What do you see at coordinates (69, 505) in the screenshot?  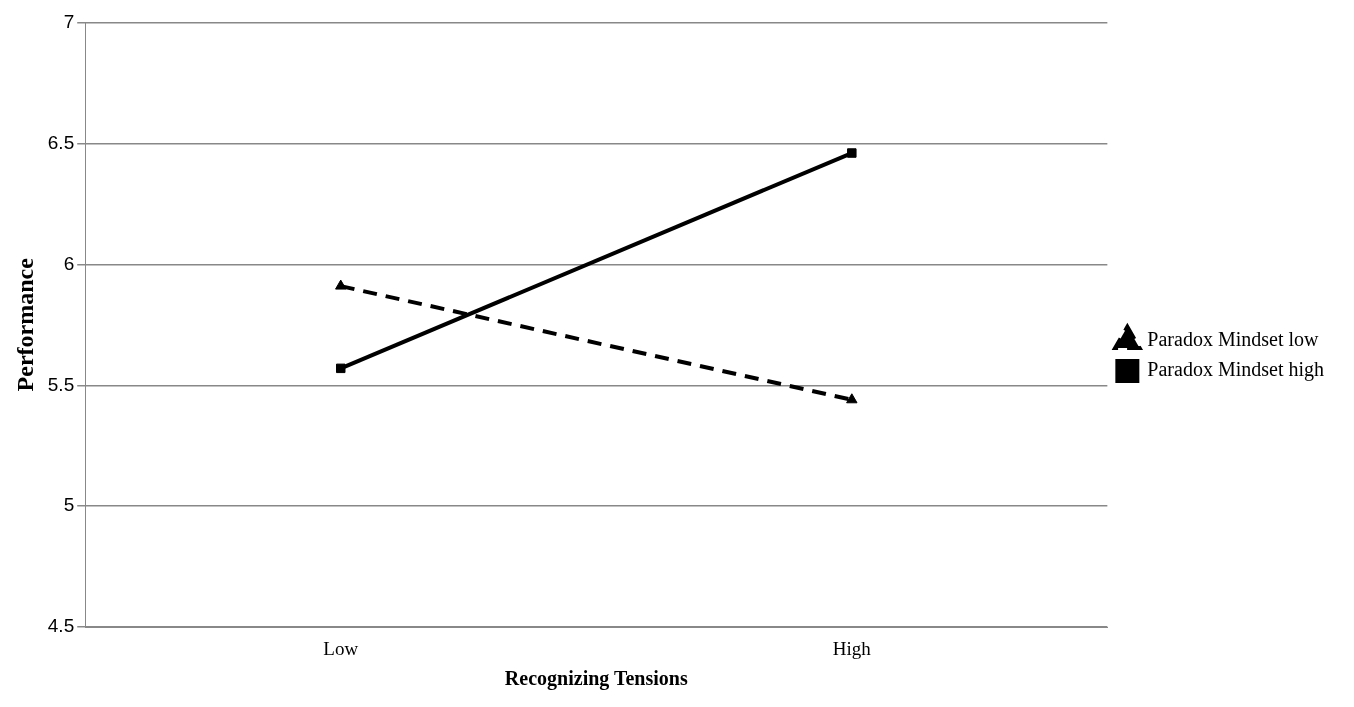 I see `y-tick-label: 5` at bounding box center [69, 505].